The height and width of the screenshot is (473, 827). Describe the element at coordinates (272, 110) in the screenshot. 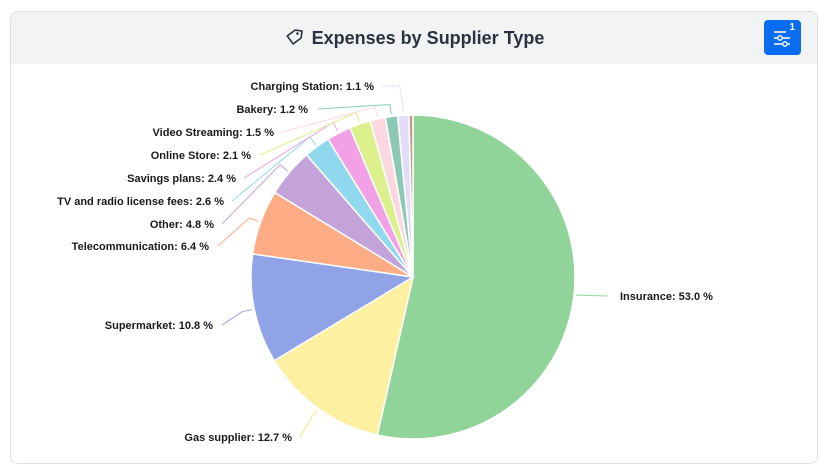

I see `slice-label: Bakery: 1.2 %` at that location.